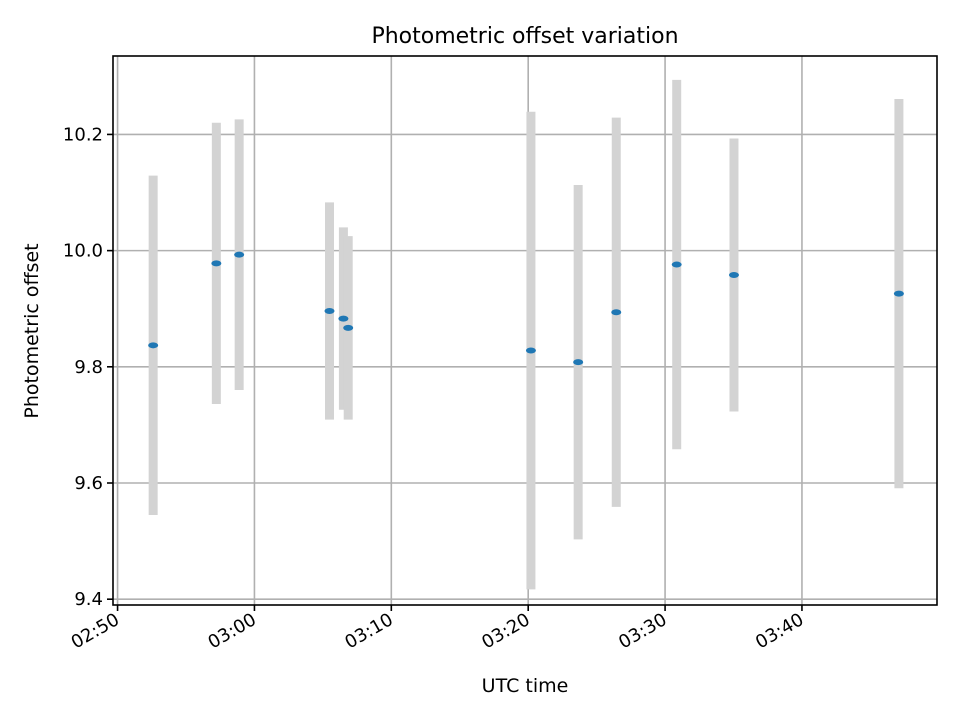 Image resolution: width=960 pixels, height=720 pixels. What do you see at coordinates (525, 686) in the screenshot?
I see `x-axis-label: UTC time` at bounding box center [525, 686].